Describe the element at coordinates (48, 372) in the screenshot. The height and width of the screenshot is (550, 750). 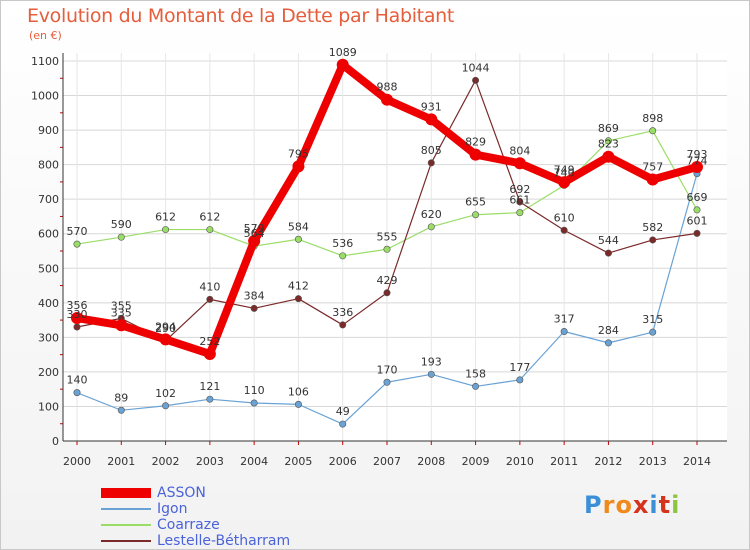
I see `y-tick-label: 200` at that location.